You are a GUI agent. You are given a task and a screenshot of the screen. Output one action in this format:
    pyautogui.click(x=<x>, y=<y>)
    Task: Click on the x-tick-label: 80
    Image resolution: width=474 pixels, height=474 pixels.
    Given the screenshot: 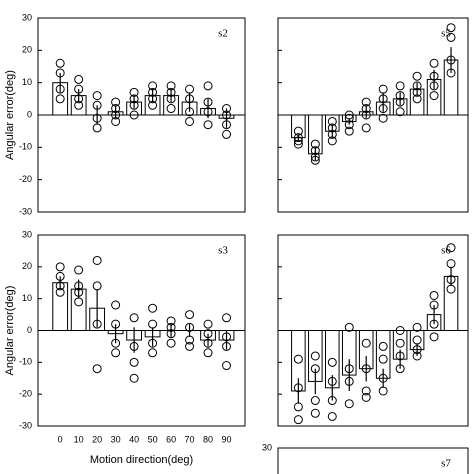 What is the action you would take?
    pyautogui.click(x=208, y=439)
    